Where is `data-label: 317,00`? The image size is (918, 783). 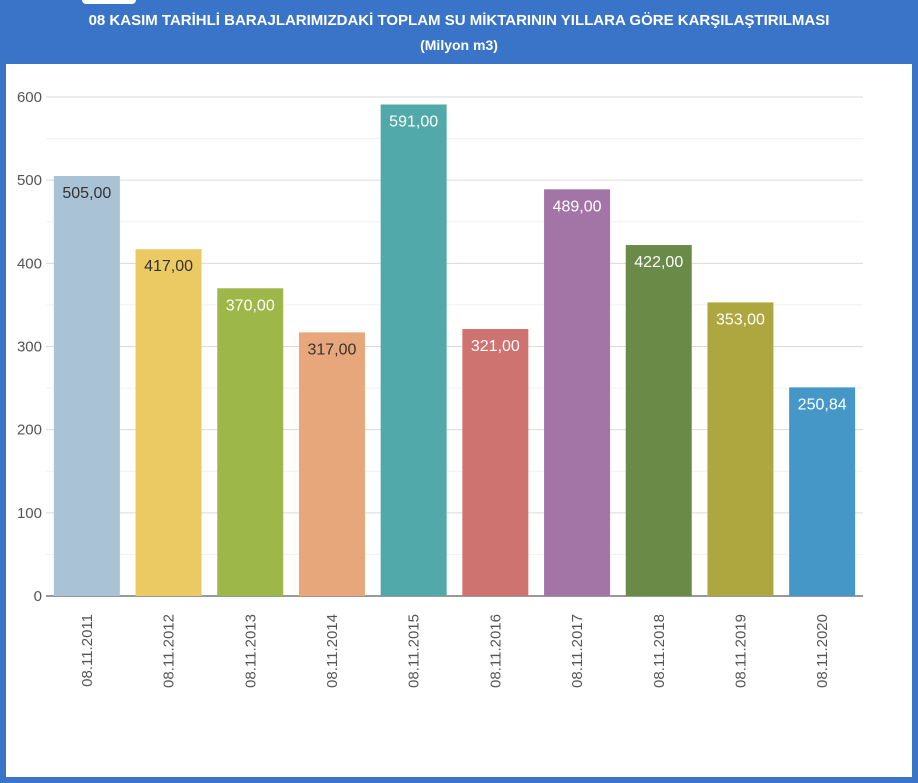
data-label: 317,00 is located at coordinates (331, 349).